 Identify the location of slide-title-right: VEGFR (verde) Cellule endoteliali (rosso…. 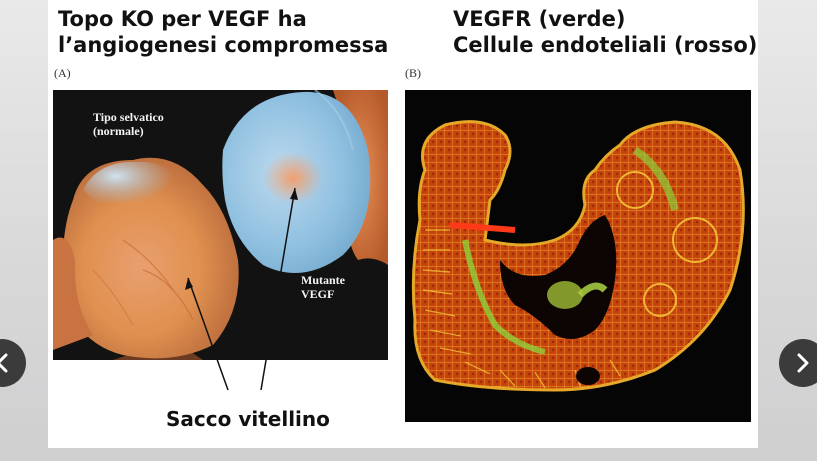
(605, 32).